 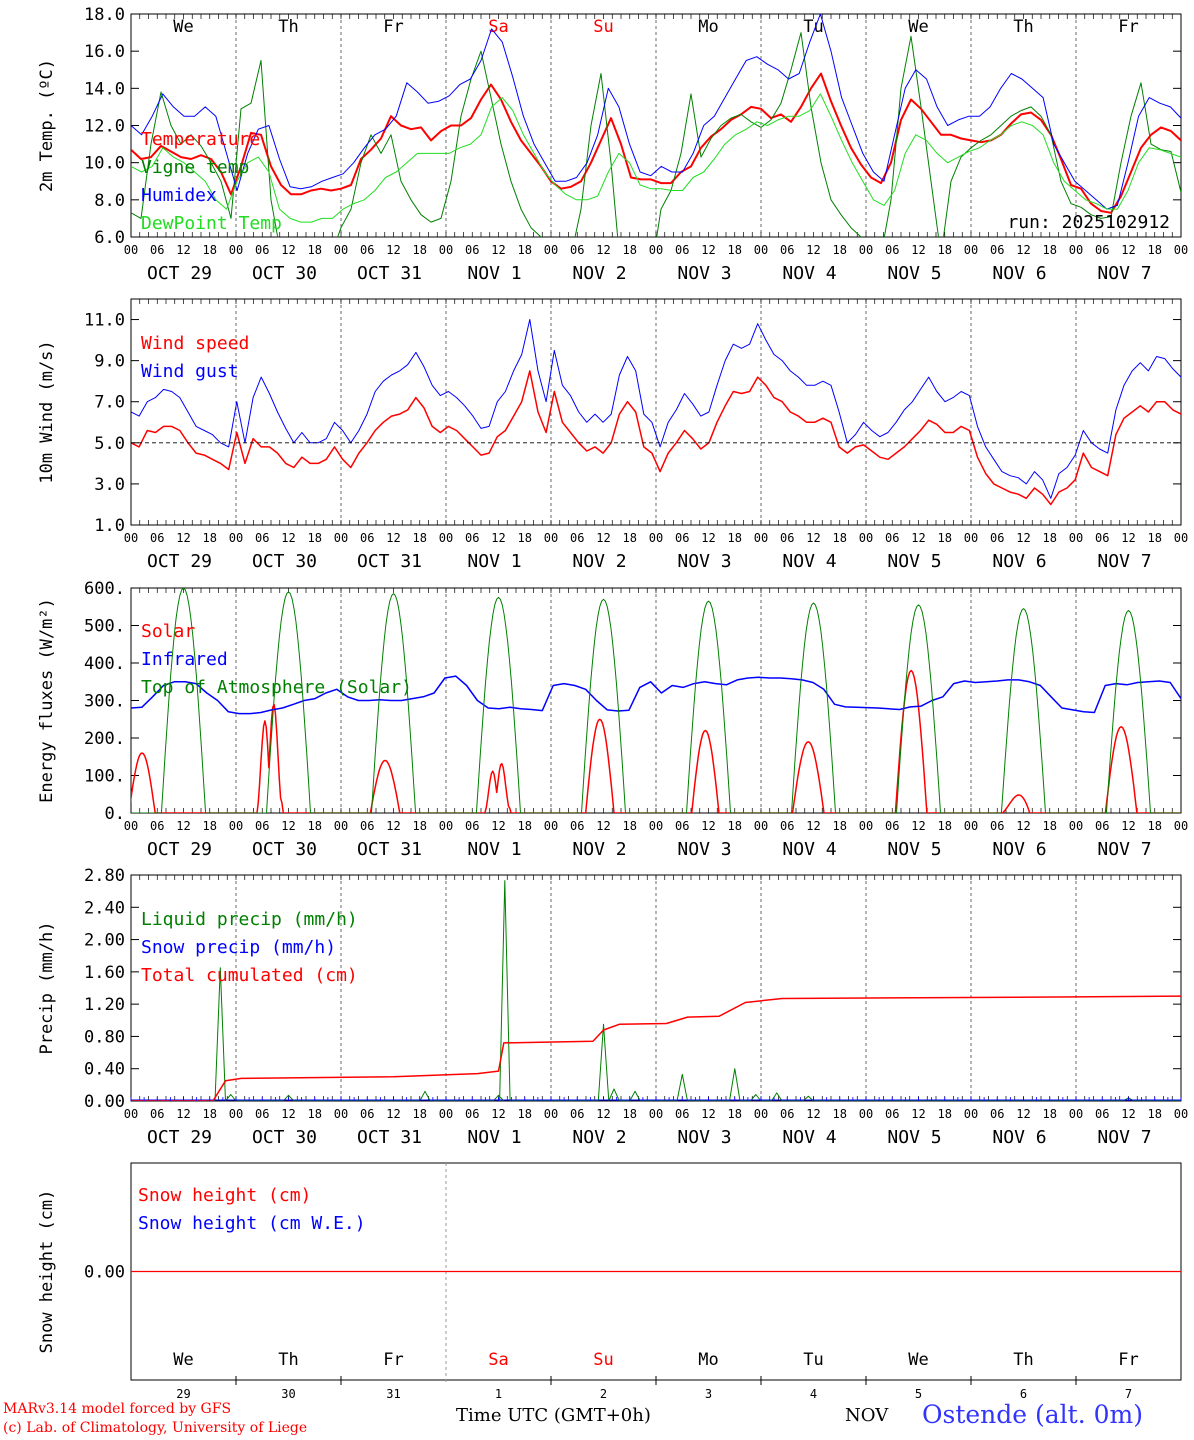 I want to click on y-tick-label: 3.0, so click(x=109, y=485).